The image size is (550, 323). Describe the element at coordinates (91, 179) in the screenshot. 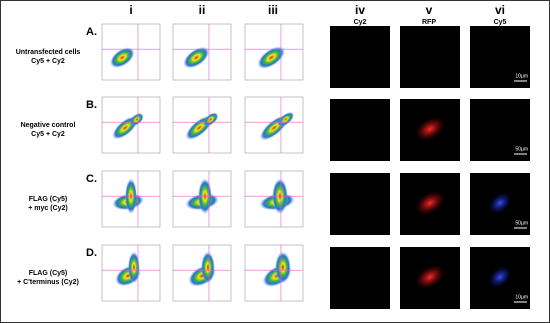

I see `row-letter: C.` at that location.